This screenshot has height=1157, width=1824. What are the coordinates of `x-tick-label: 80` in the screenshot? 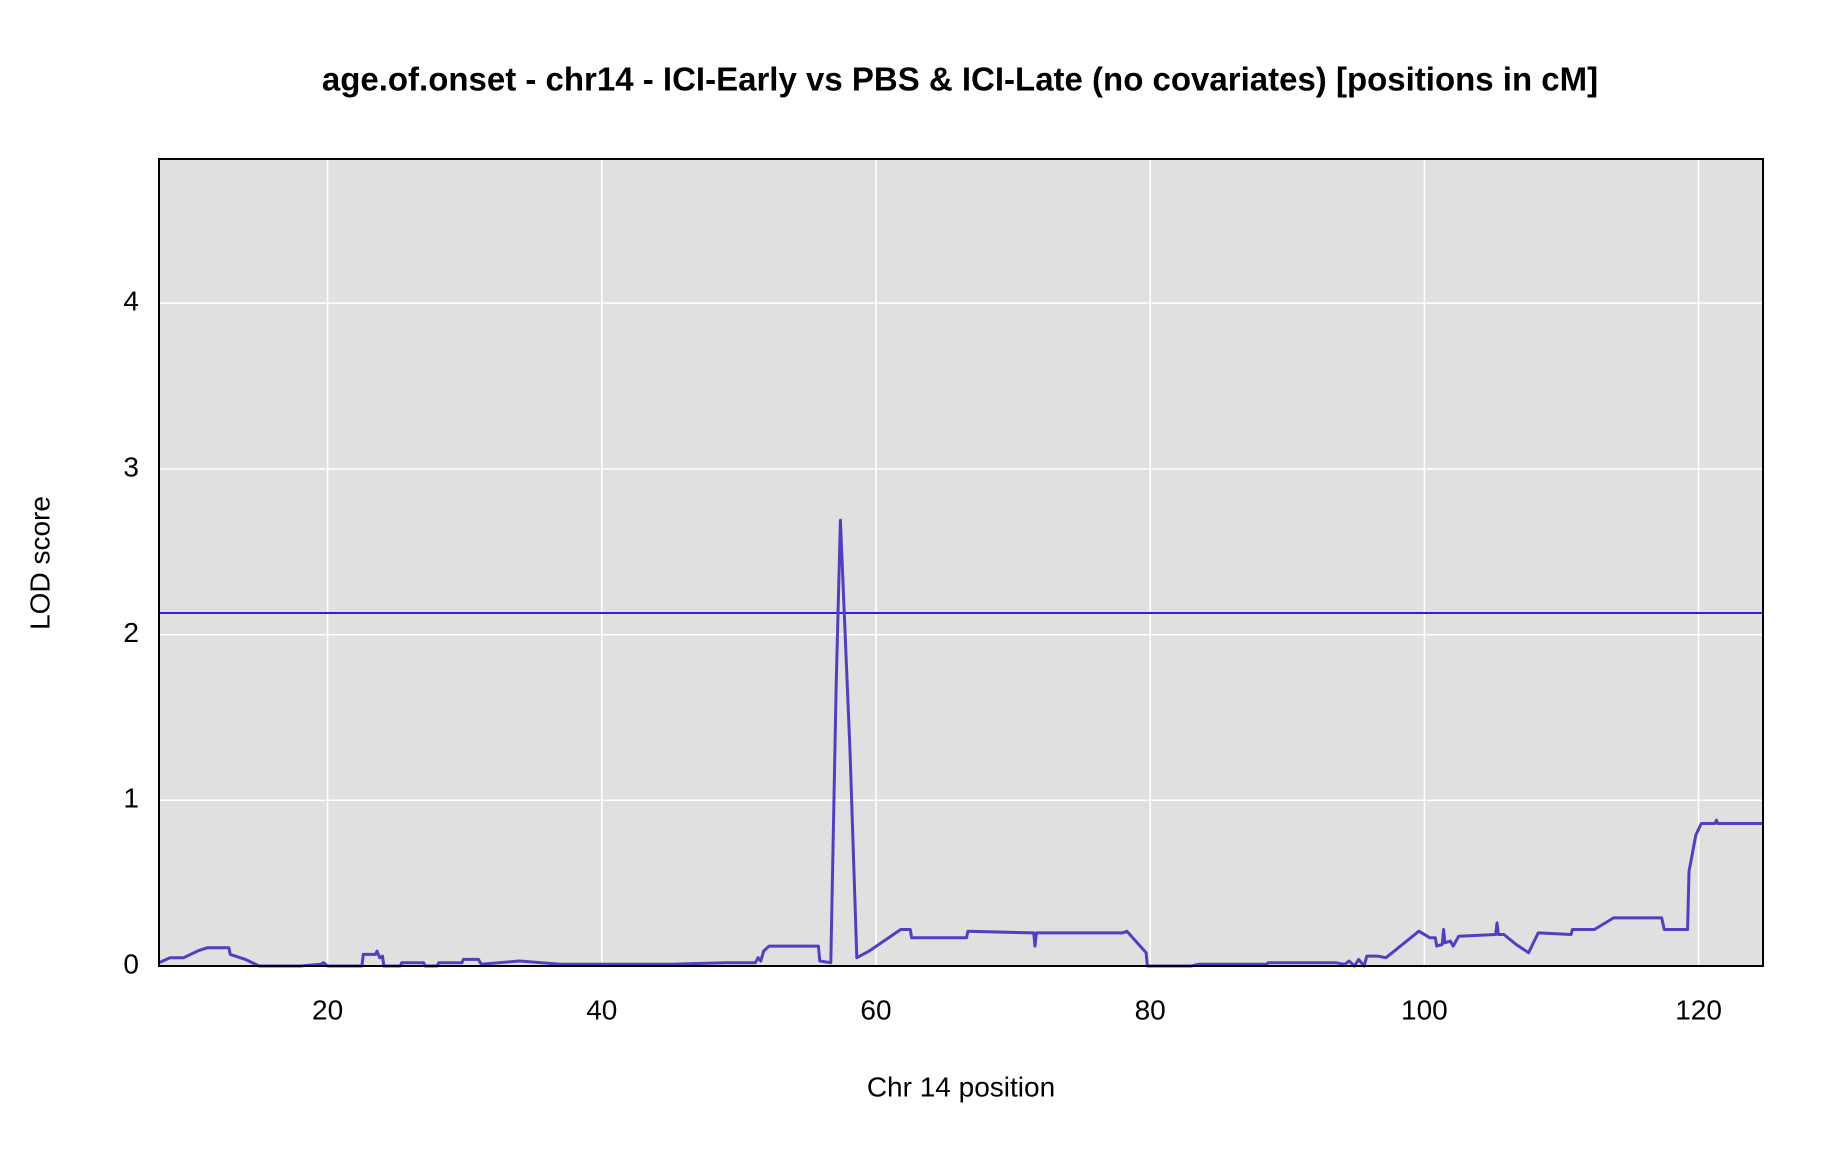 It's located at (1150, 1009).